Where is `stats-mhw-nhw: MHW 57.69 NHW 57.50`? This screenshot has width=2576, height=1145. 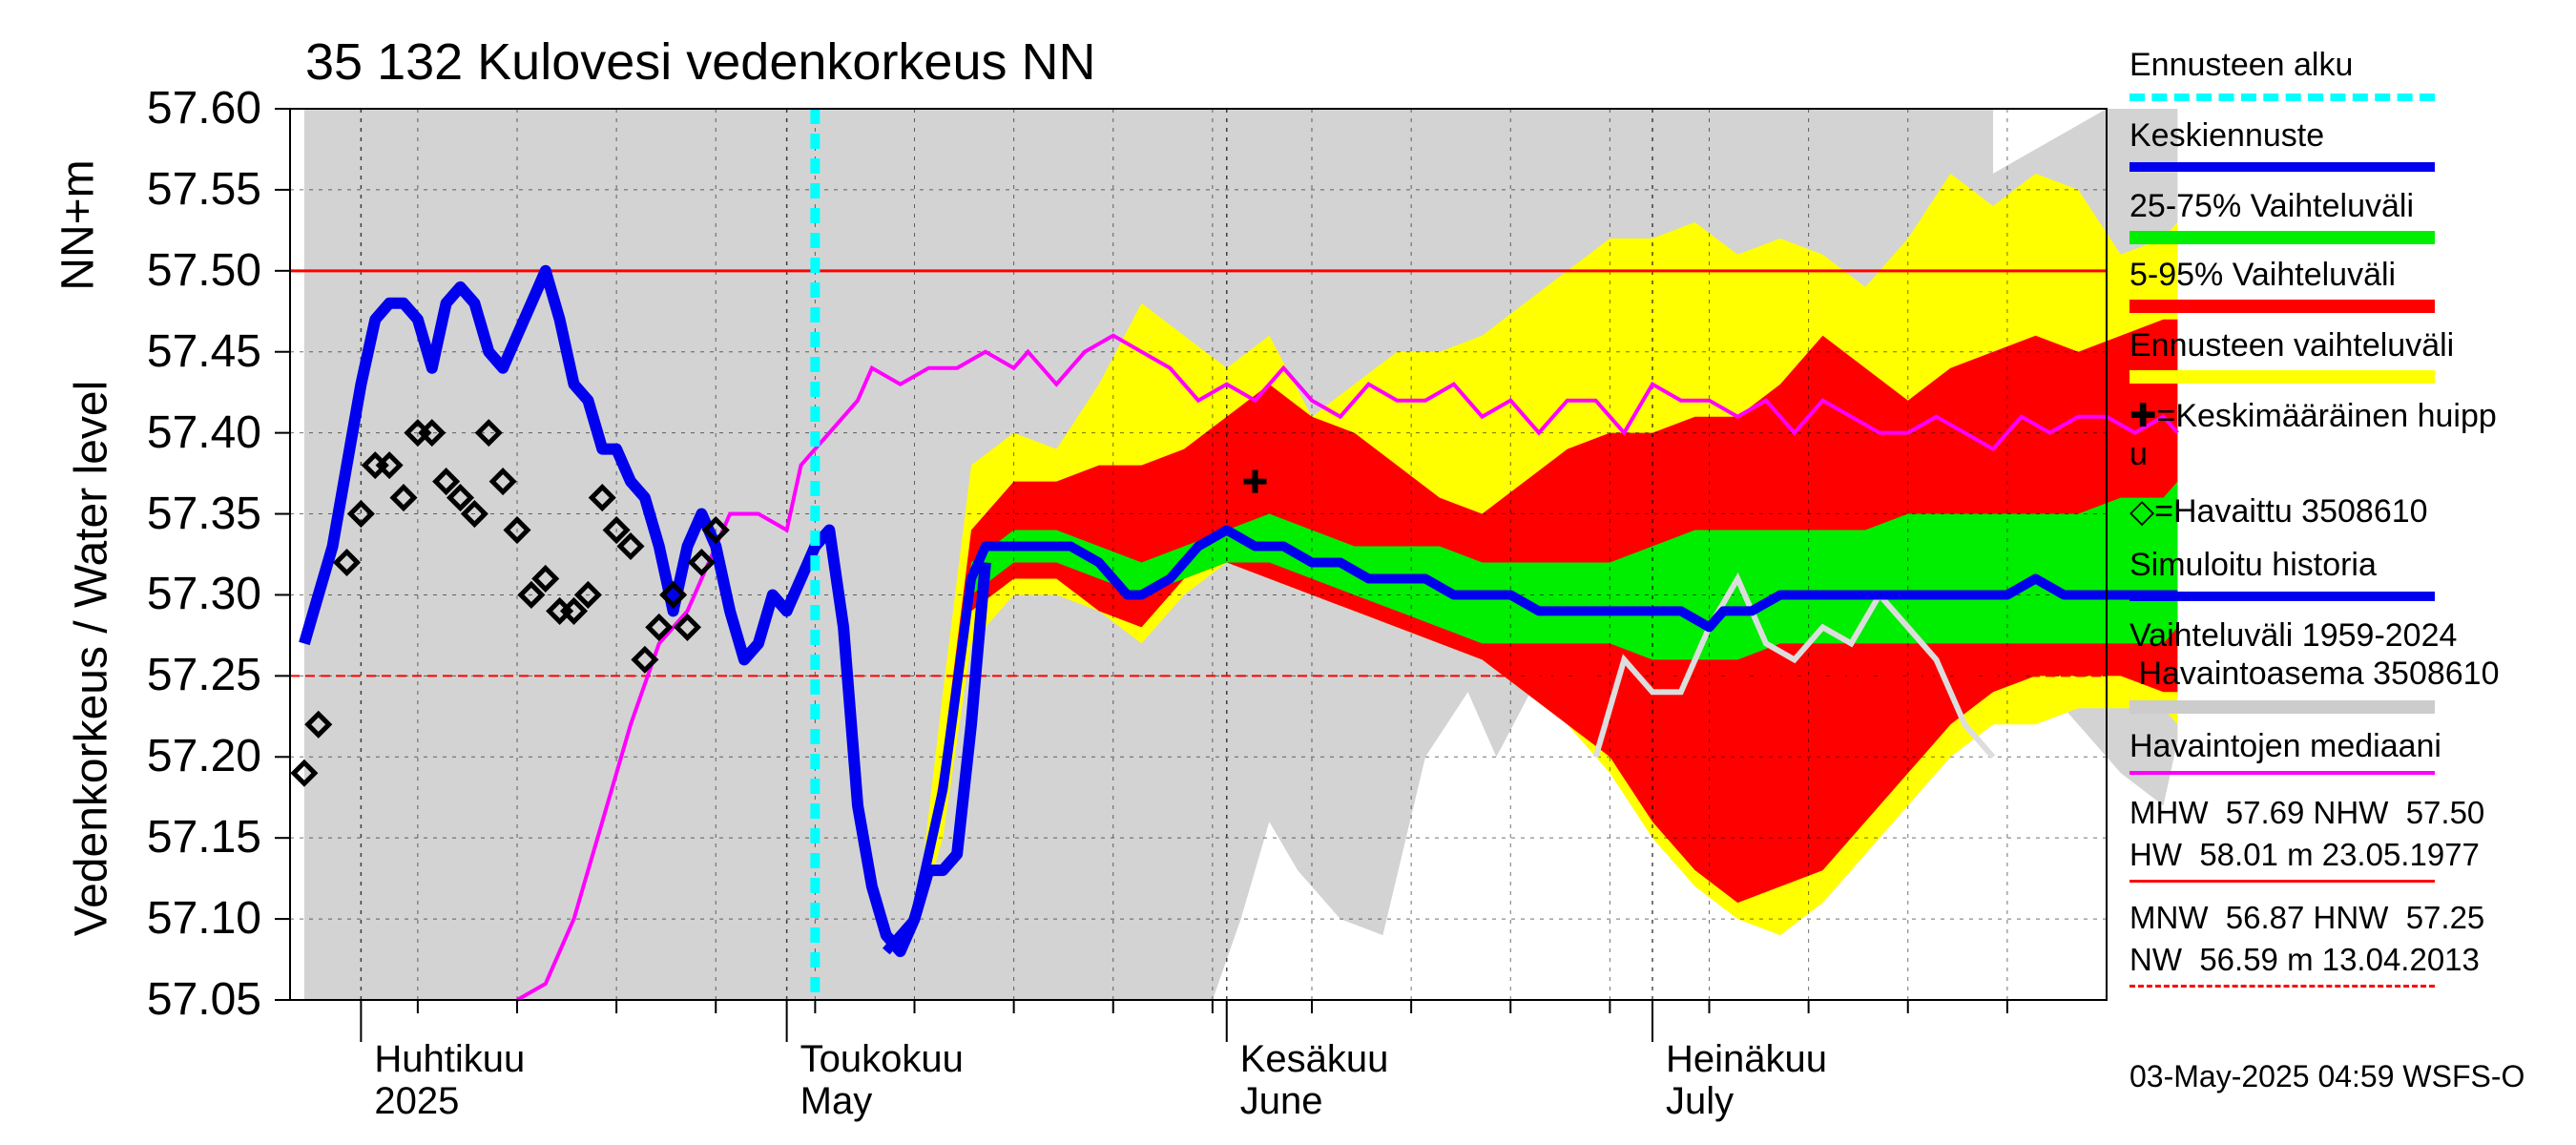
stats-mhw-nhw: MHW 57.69 NHW 57.50 is located at coordinates (2307, 812).